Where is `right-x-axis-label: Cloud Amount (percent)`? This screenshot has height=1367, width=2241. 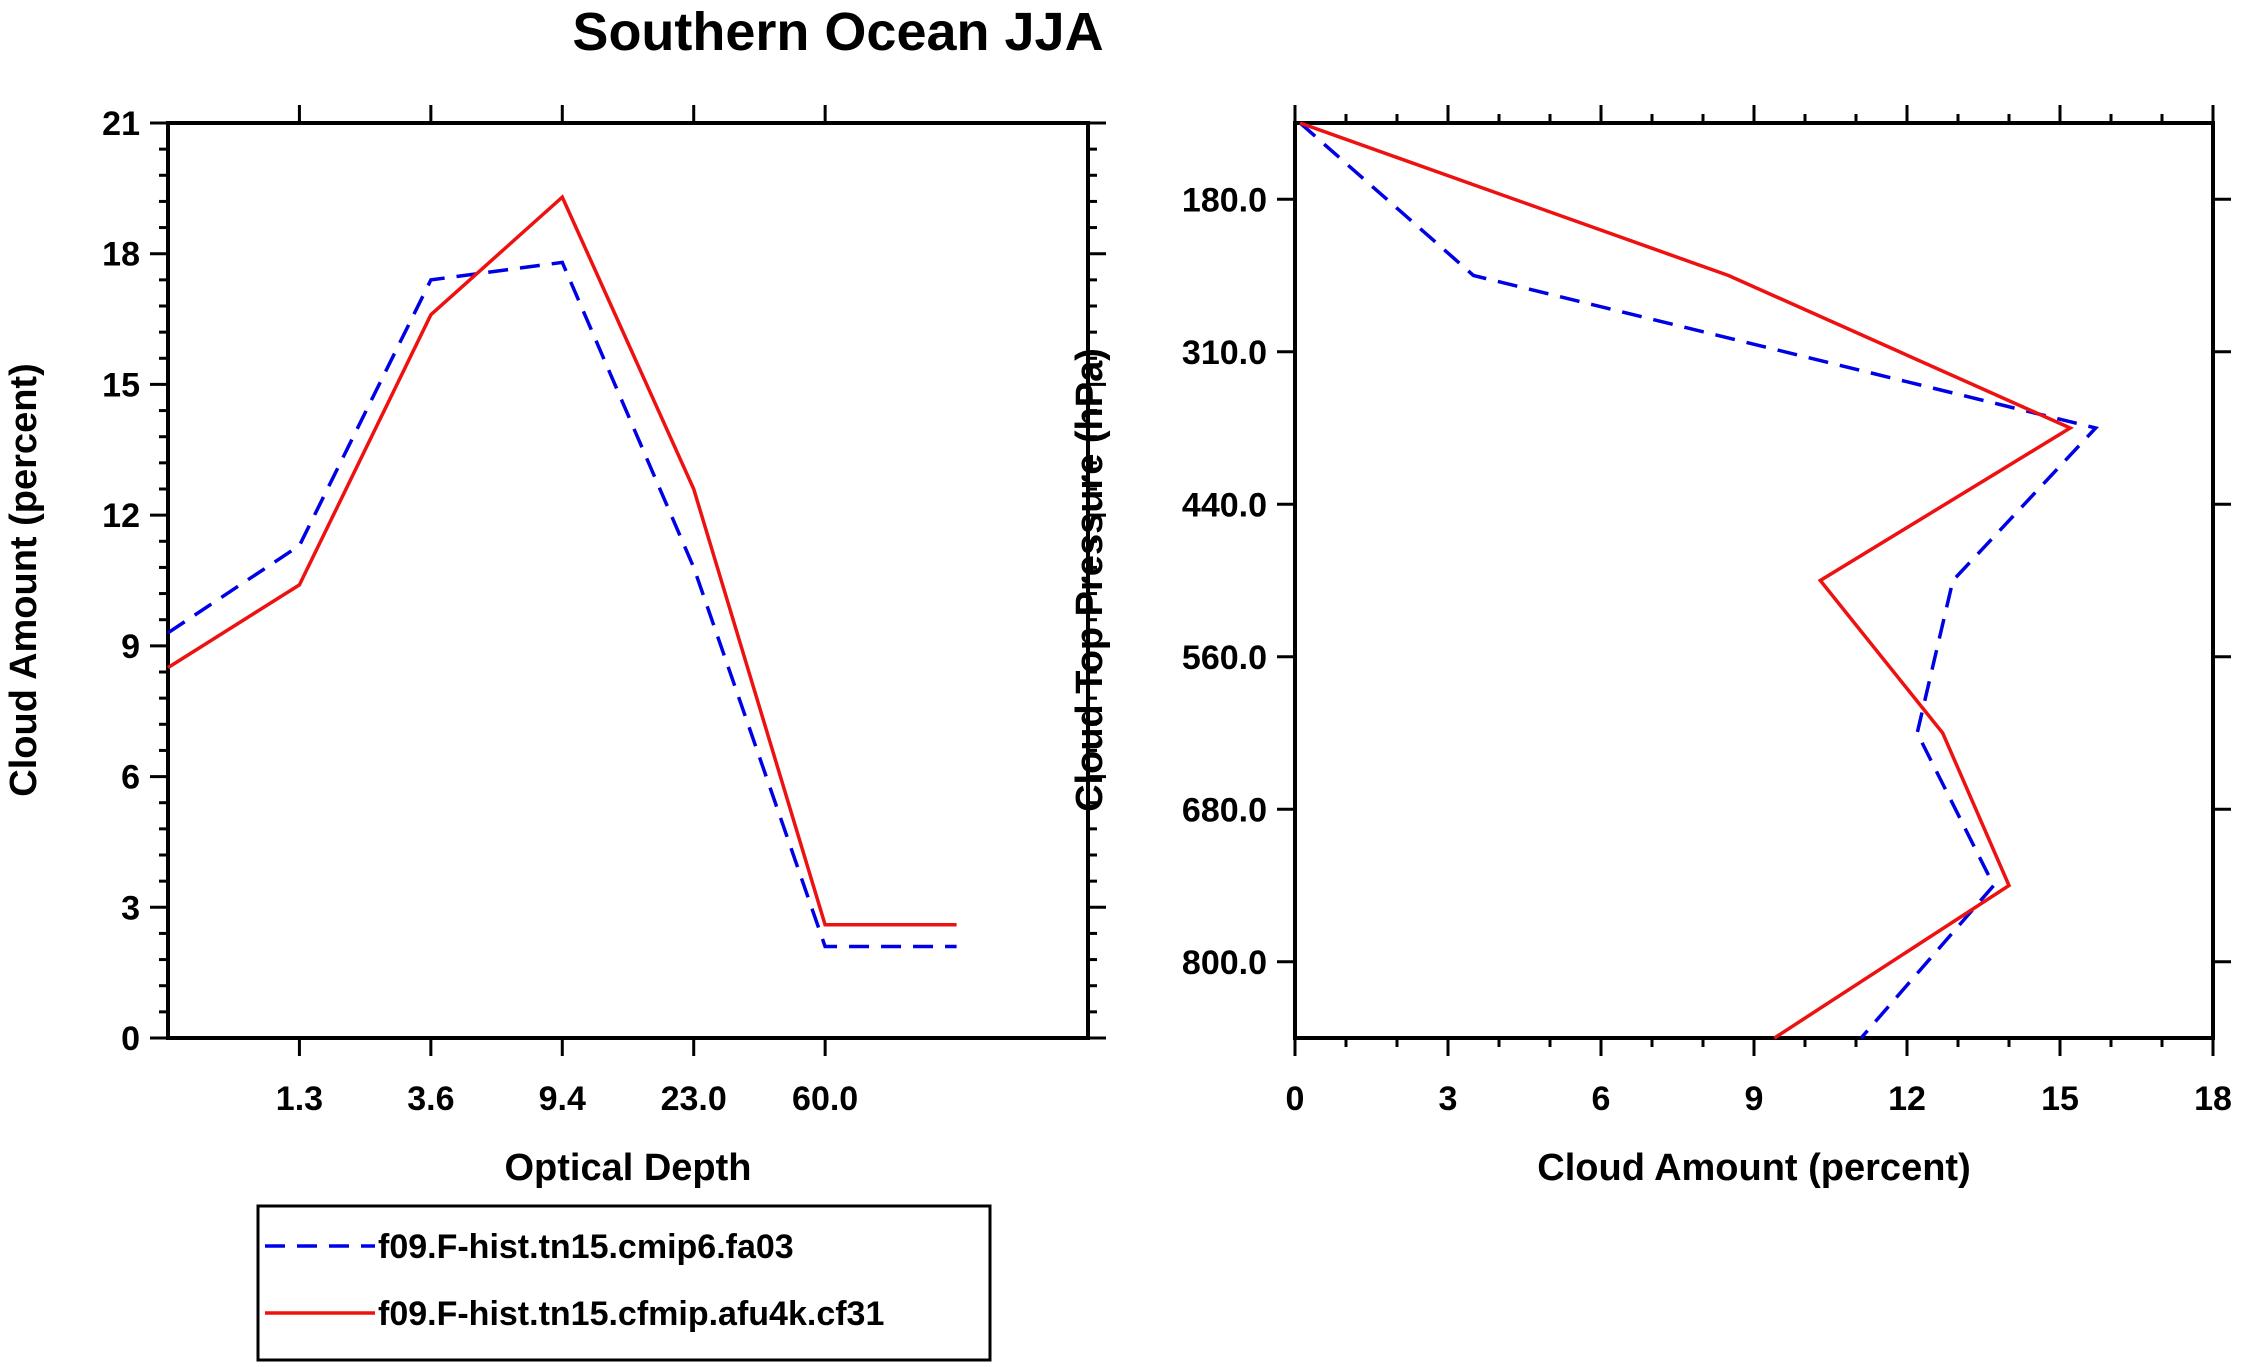 right-x-axis-label: Cloud Amount (percent) is located at coordinates (1753, 1168).